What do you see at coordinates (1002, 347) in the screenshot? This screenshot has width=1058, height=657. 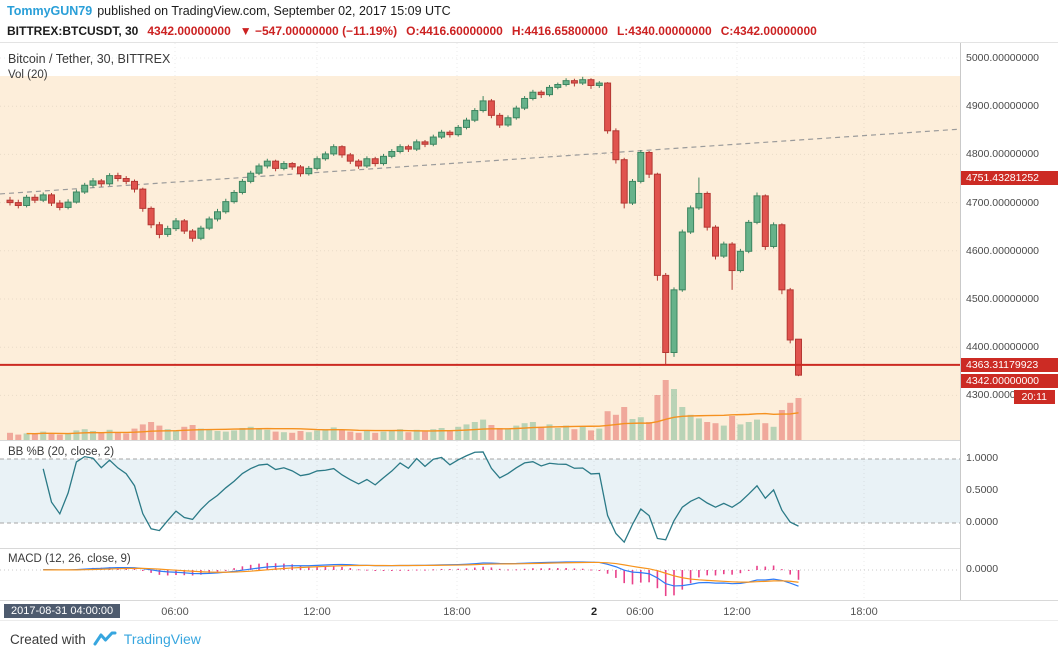 I see `price-axis-label: 4400.00000000` at bounding box center [1002, 347].